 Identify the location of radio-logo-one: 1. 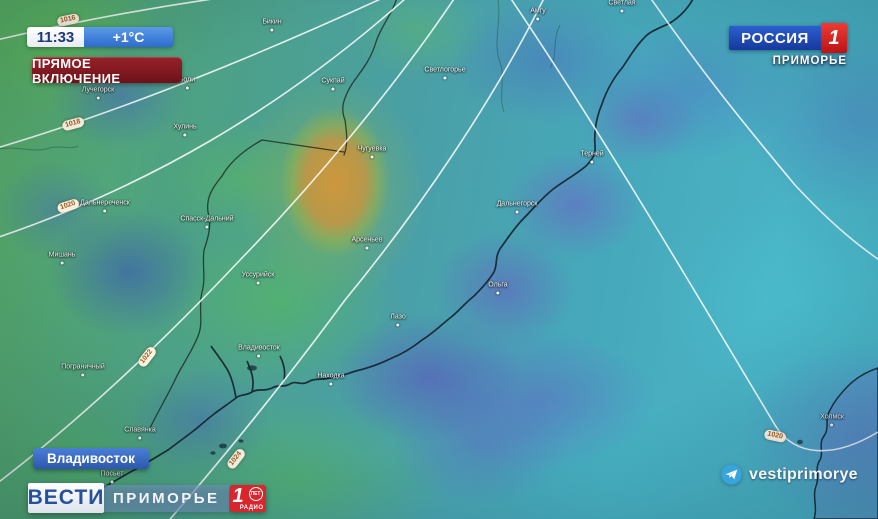
(238, 495).